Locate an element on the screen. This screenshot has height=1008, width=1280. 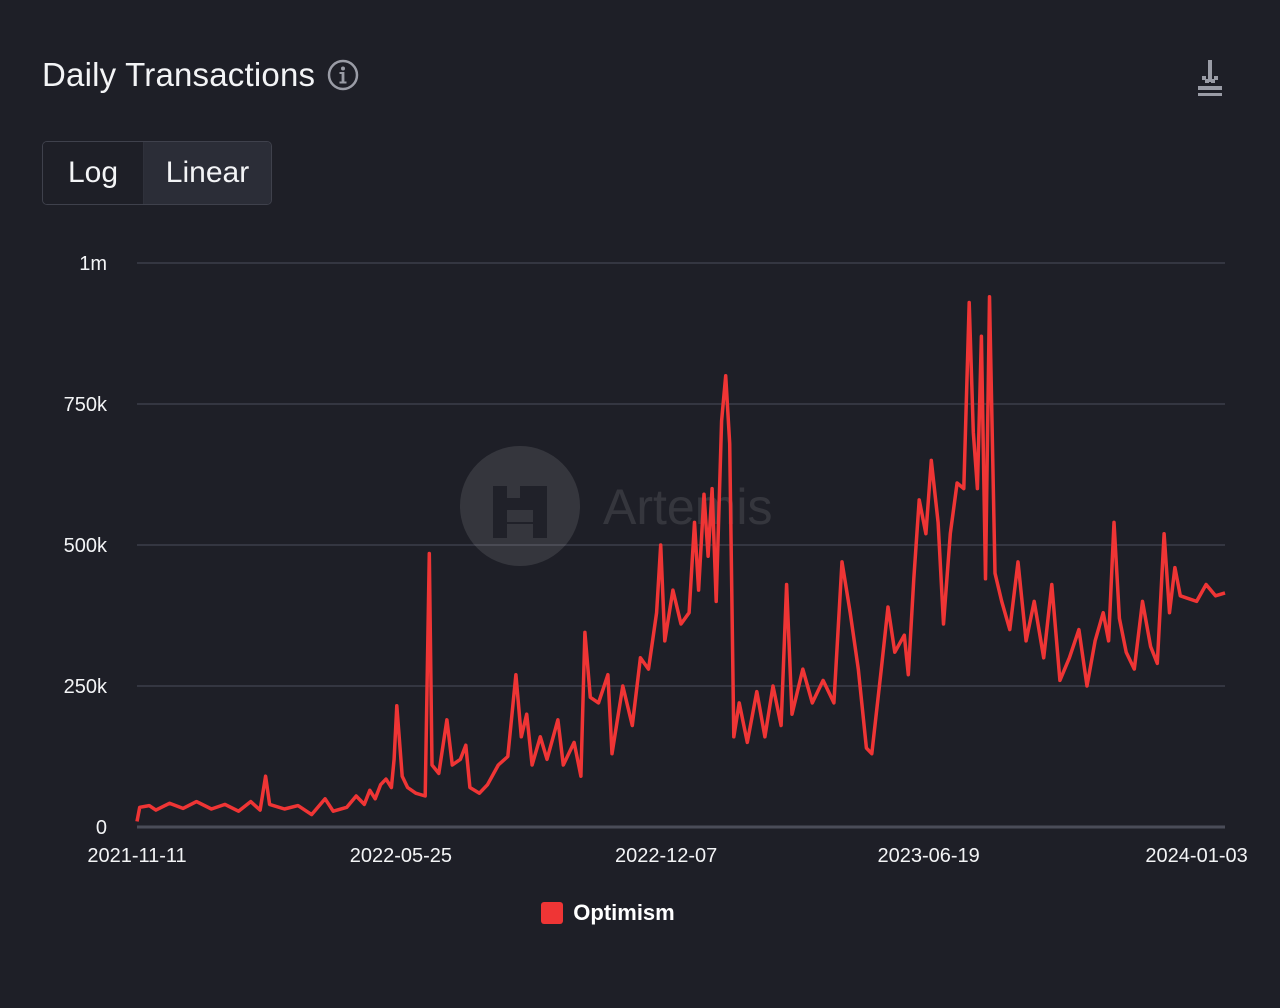
info-circle-icon is located at coordinates (343, 75).